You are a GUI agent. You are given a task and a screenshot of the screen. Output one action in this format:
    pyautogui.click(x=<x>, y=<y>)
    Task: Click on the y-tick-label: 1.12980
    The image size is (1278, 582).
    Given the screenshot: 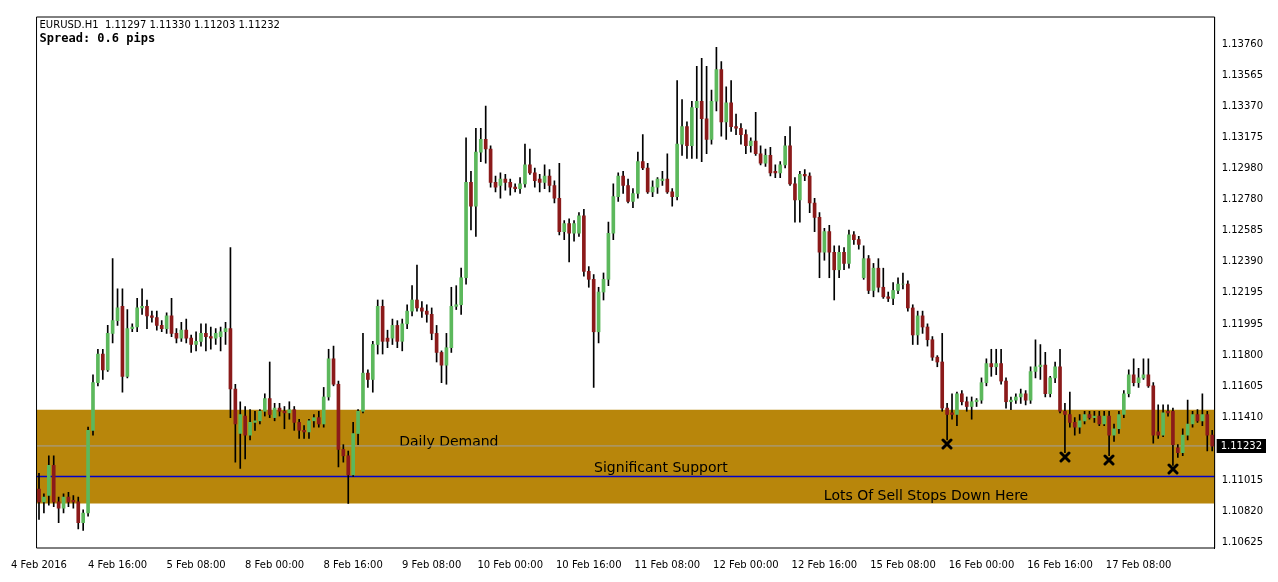 What is the action you would take?
    pyautogui.click(x=1242, y=167)
    